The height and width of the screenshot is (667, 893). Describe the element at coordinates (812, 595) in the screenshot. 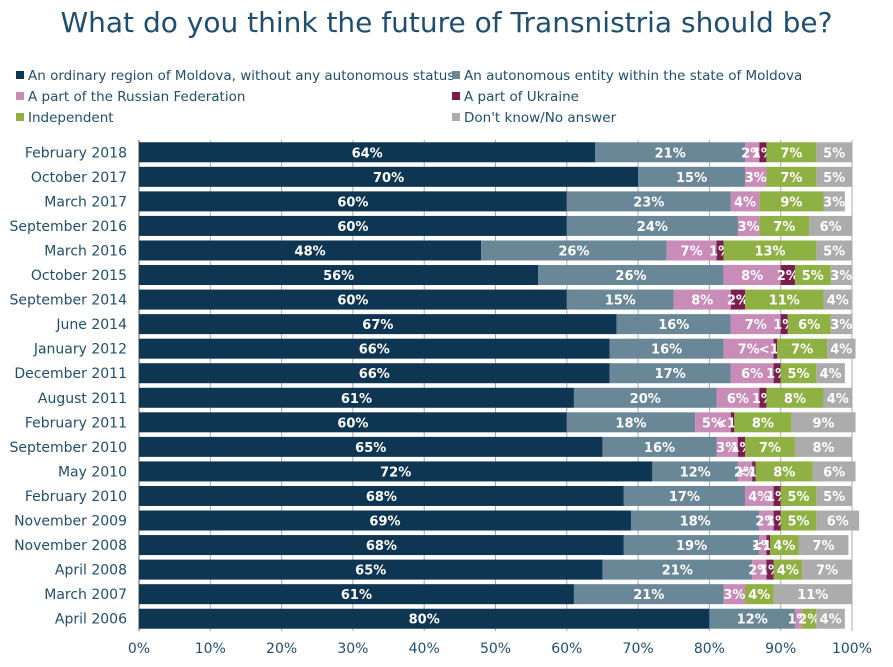

I see `data-label: 11%` at that location.